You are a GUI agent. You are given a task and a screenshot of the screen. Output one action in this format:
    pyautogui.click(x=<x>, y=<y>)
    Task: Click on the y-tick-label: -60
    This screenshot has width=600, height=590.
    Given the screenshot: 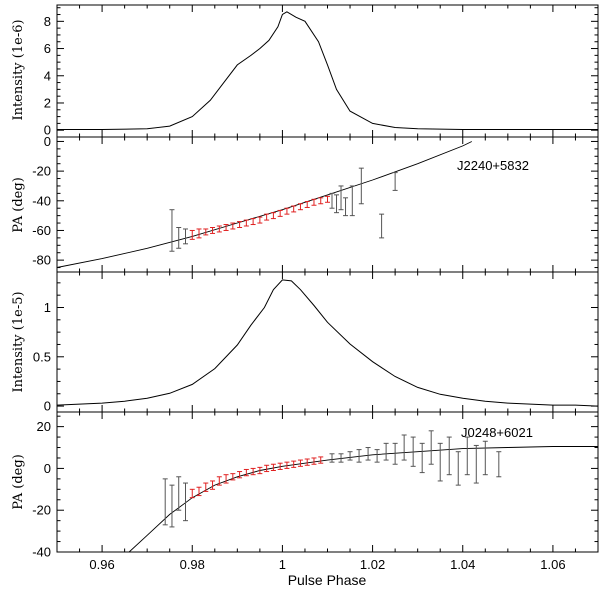 What is the action you would take?
    pyautogui.click(x=41, y=230)
    